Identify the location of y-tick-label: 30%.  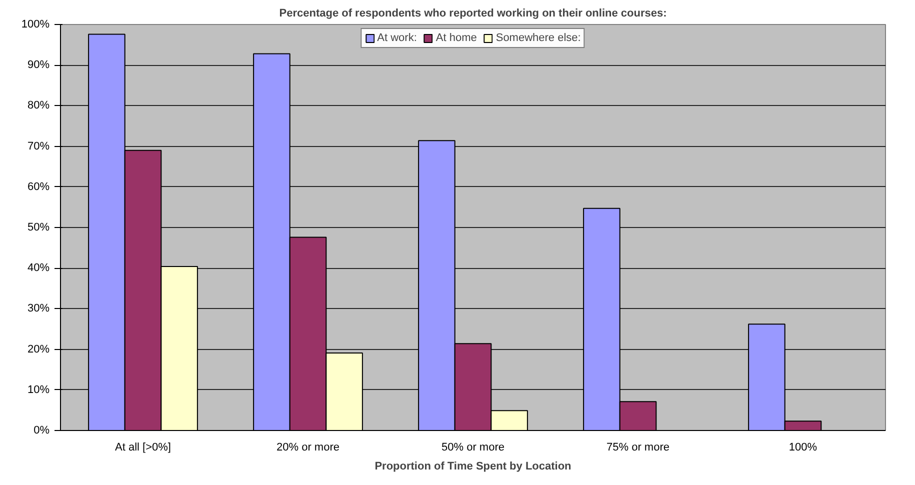
(38, 308).